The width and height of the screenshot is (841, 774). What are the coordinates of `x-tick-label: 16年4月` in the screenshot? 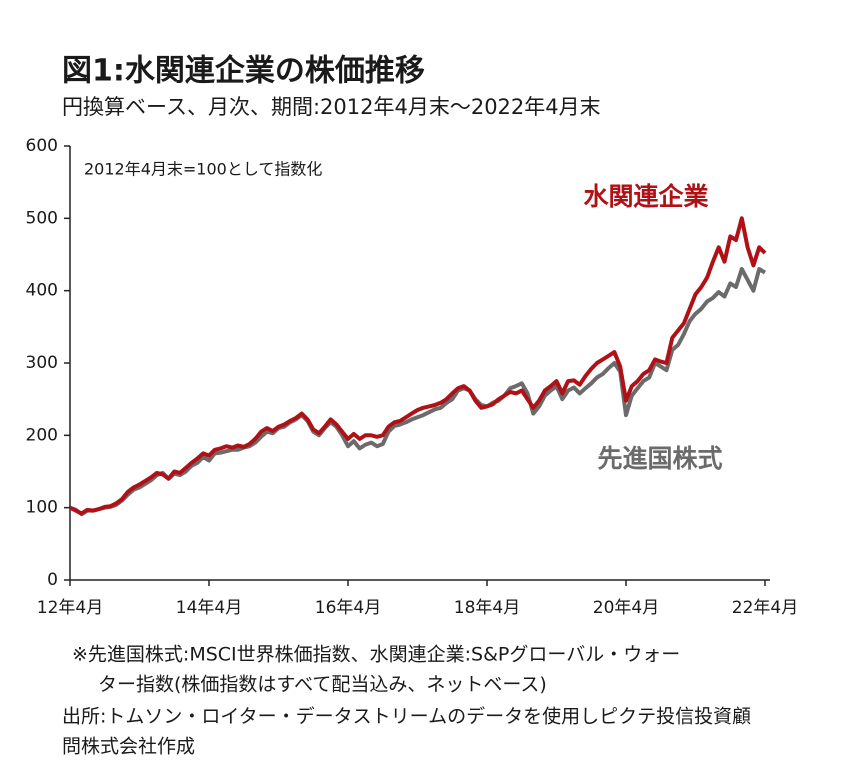 It's located at (348, 608).